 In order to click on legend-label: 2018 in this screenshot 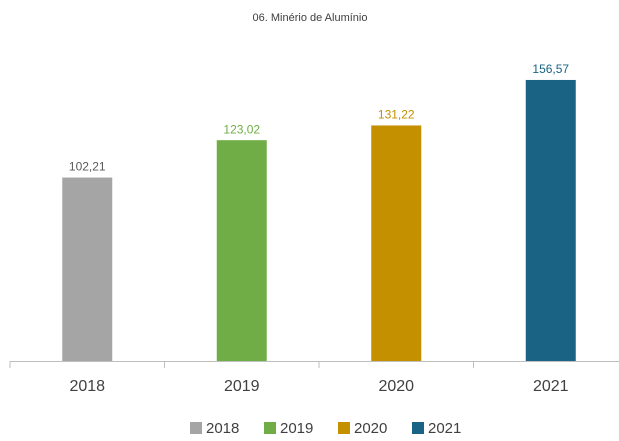, I will do `click(222, 428)`.